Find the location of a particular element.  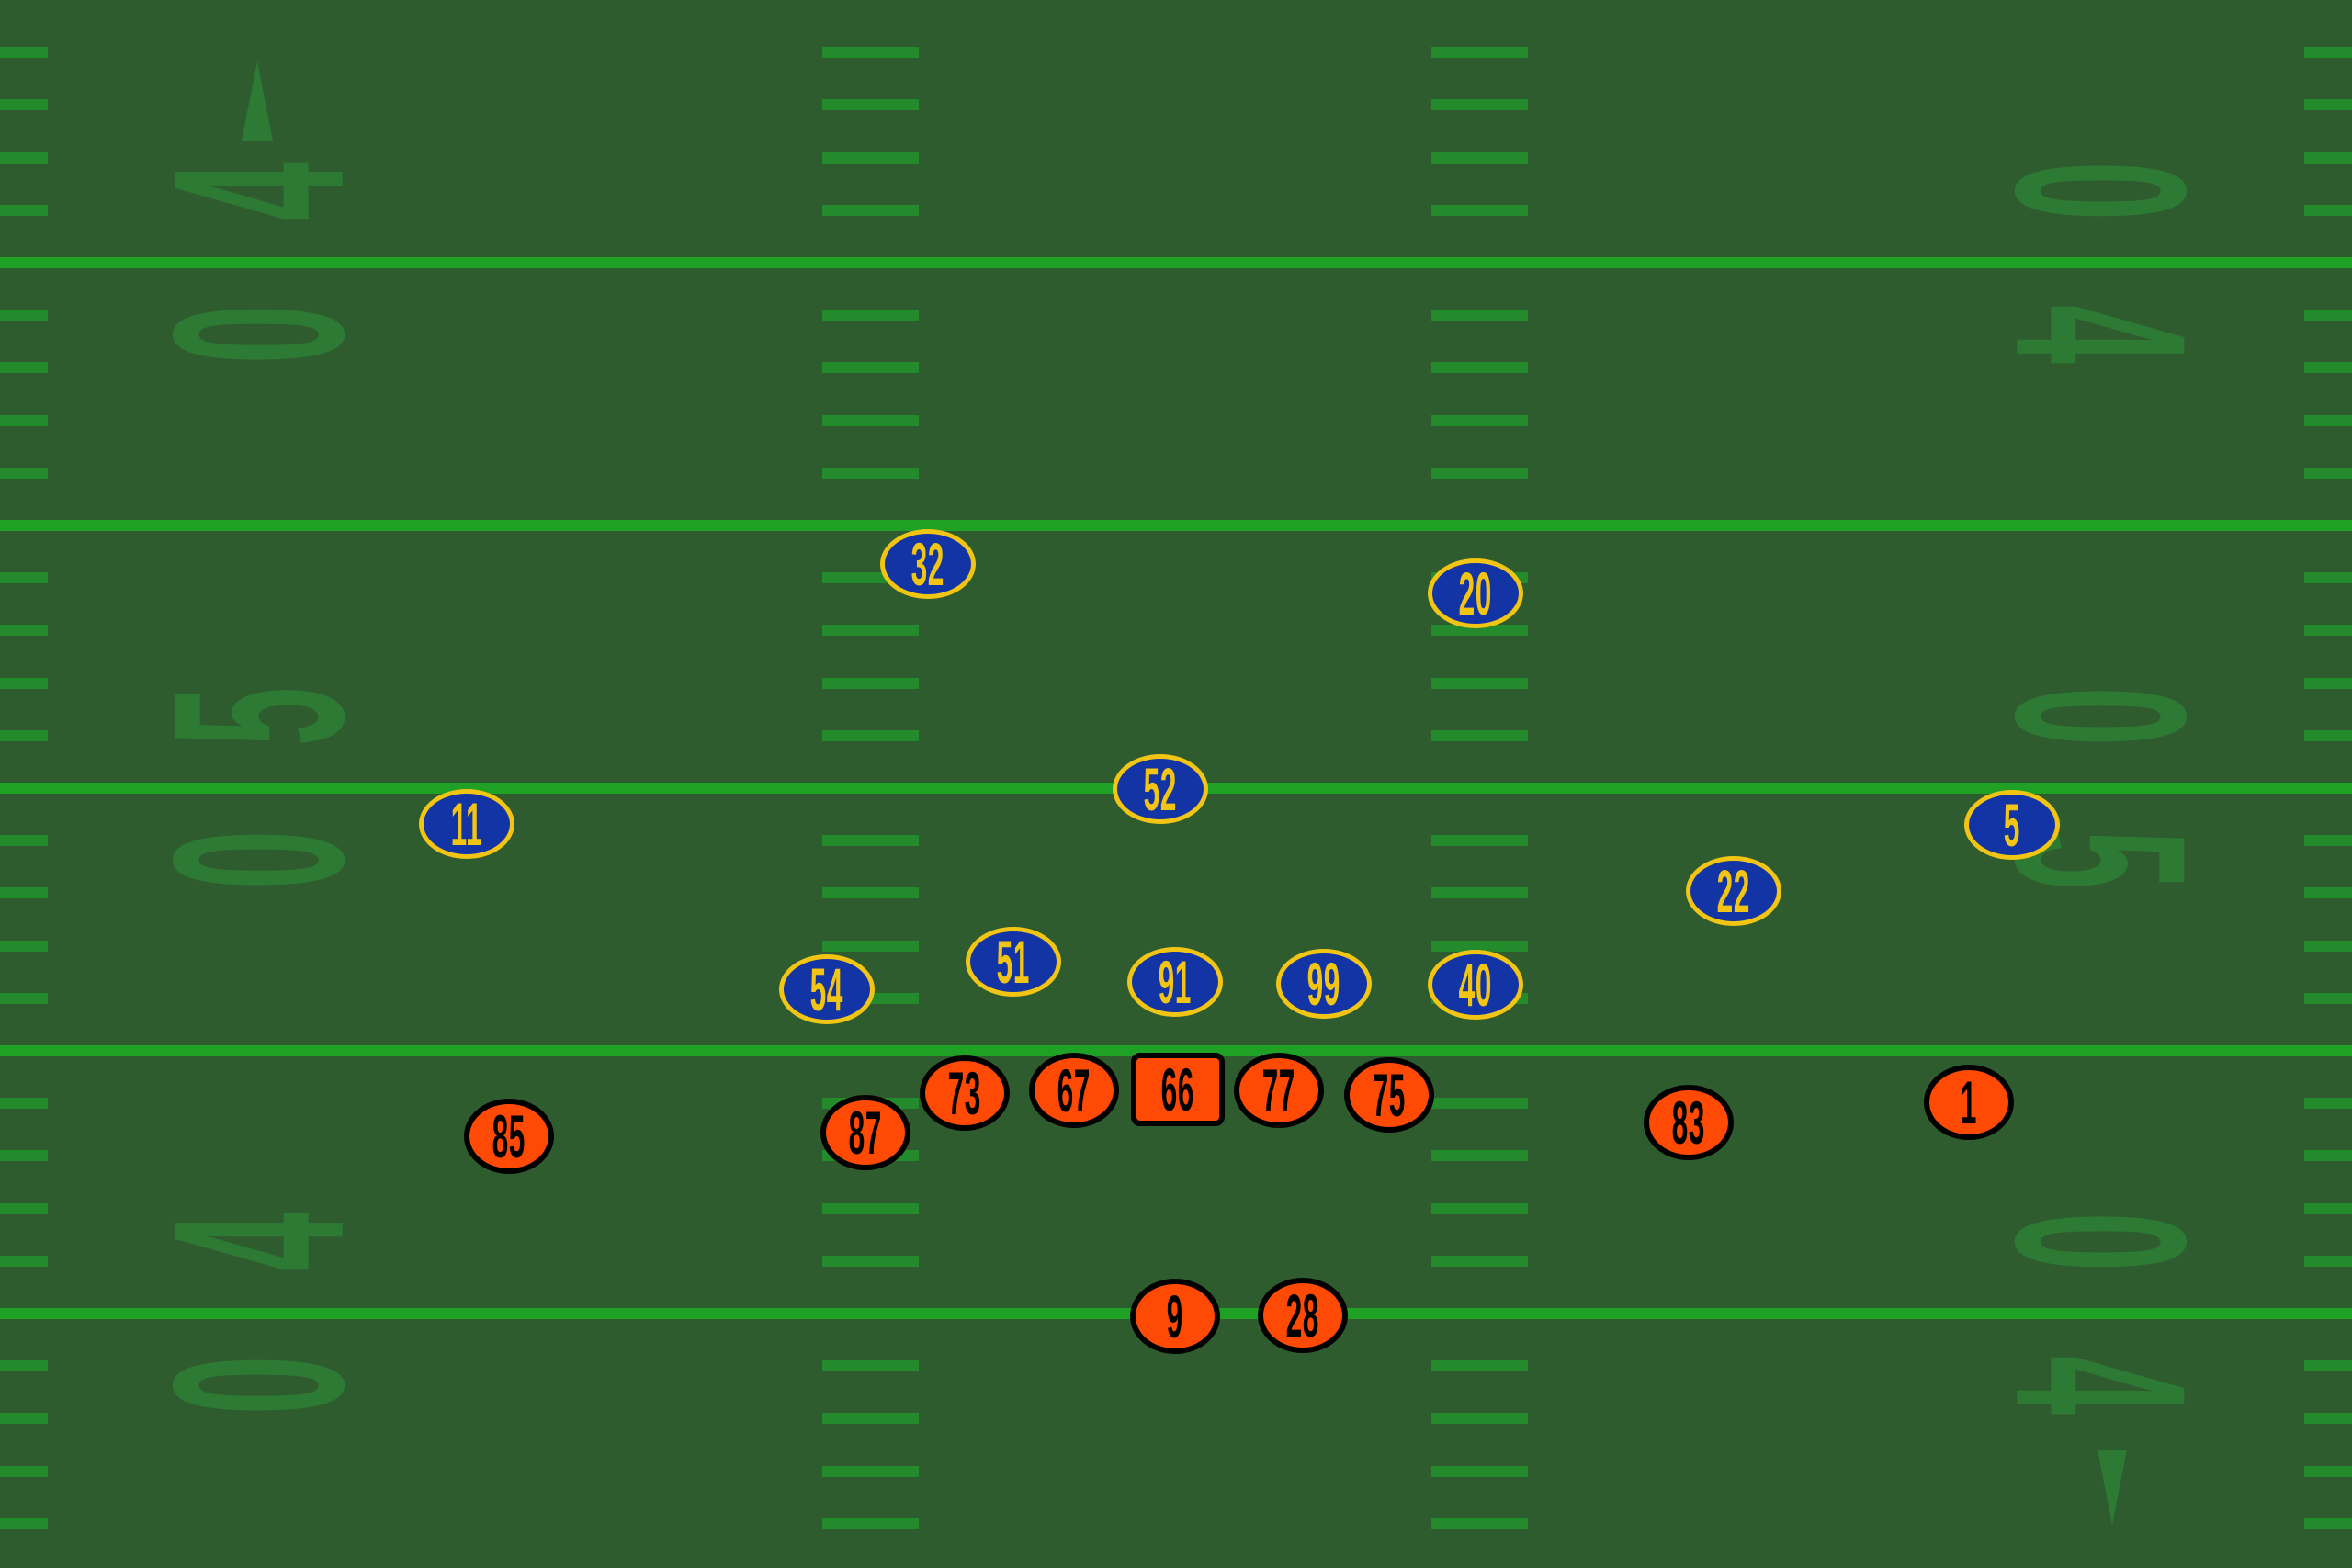

player-defense-11: 11 is located at coordinates (467, 824).